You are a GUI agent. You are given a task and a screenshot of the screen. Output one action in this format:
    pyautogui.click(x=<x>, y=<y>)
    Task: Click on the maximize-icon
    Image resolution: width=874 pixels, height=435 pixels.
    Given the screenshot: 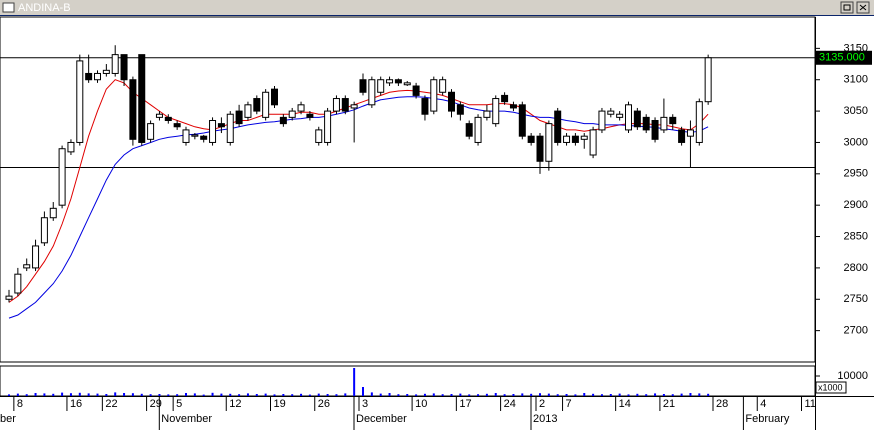 What is the action you would take?
    pyautogui.click(x=847, y=7)
    